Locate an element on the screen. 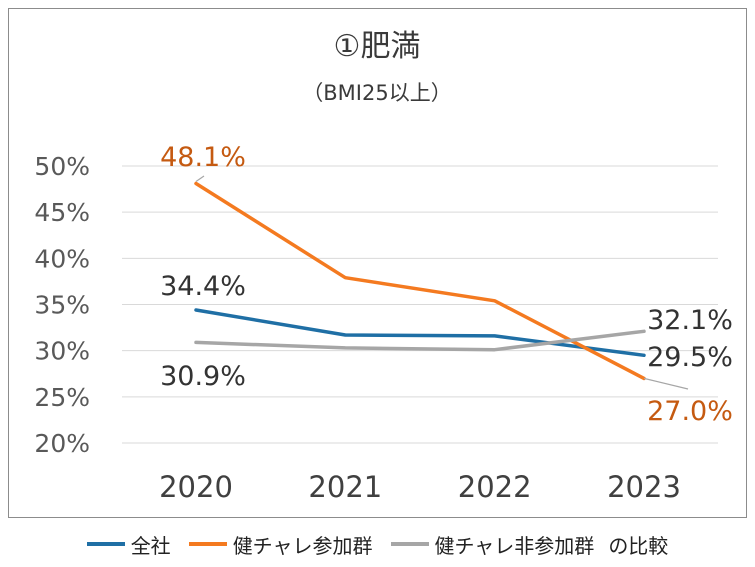  legend-item-non-participants: 健チャレ非参加群 is located at coordinates (492, 544).